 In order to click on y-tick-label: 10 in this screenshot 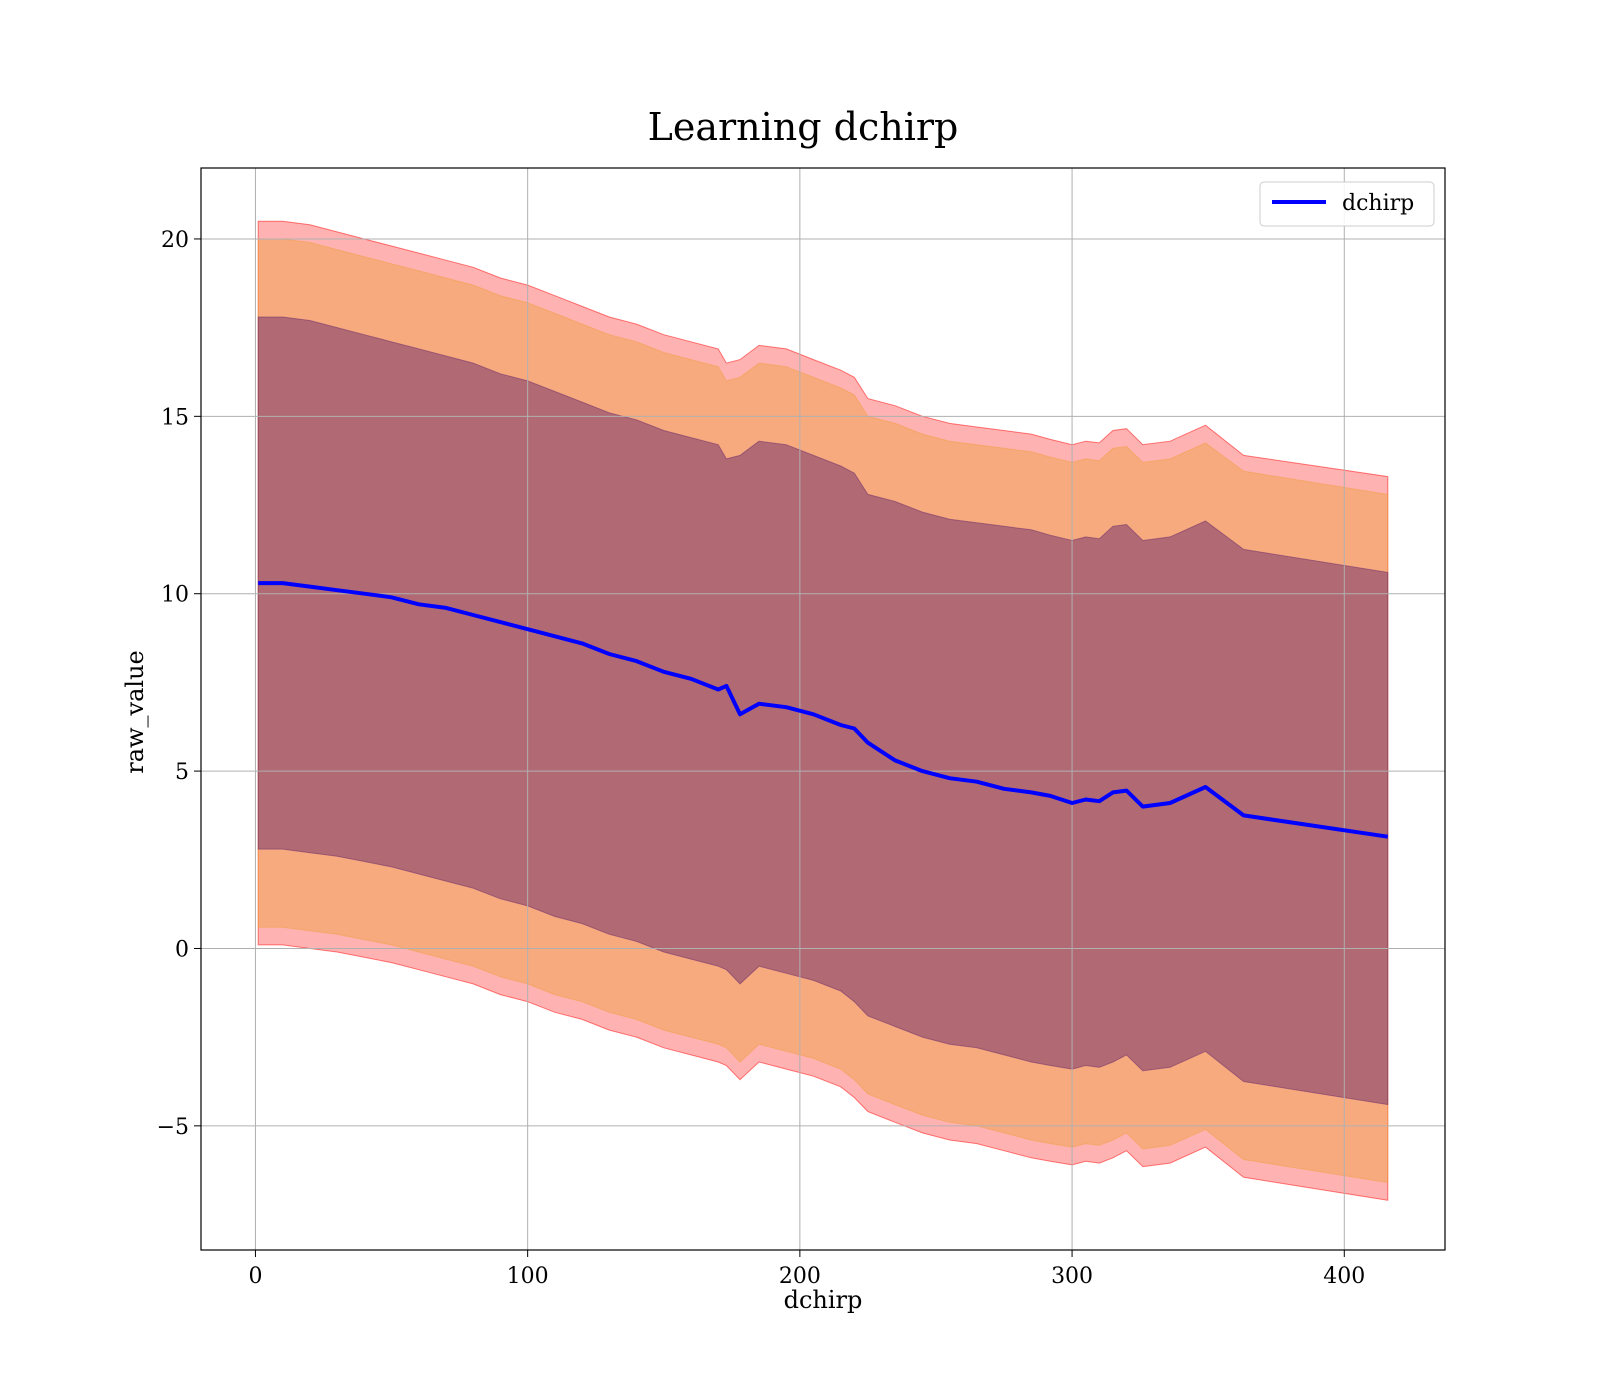, I will do `click(175, 595)`.